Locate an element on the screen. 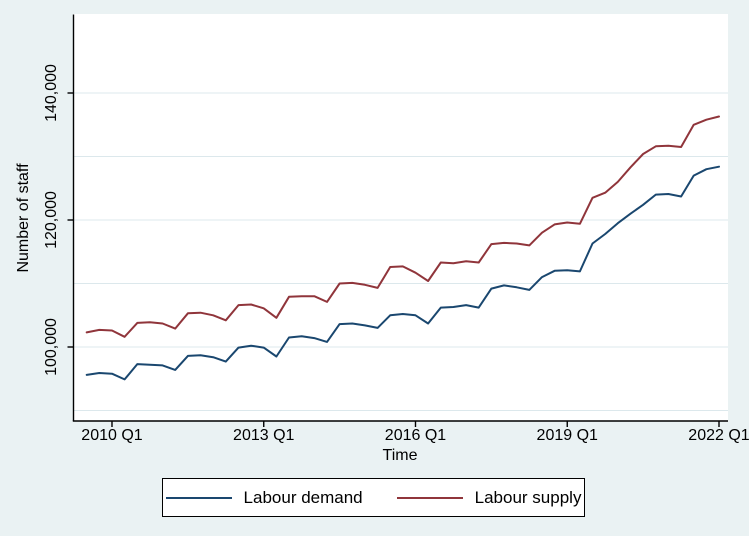 The image size is (749, 536). legend-label-supply: Labour supply is located at coordinates (528, 497).